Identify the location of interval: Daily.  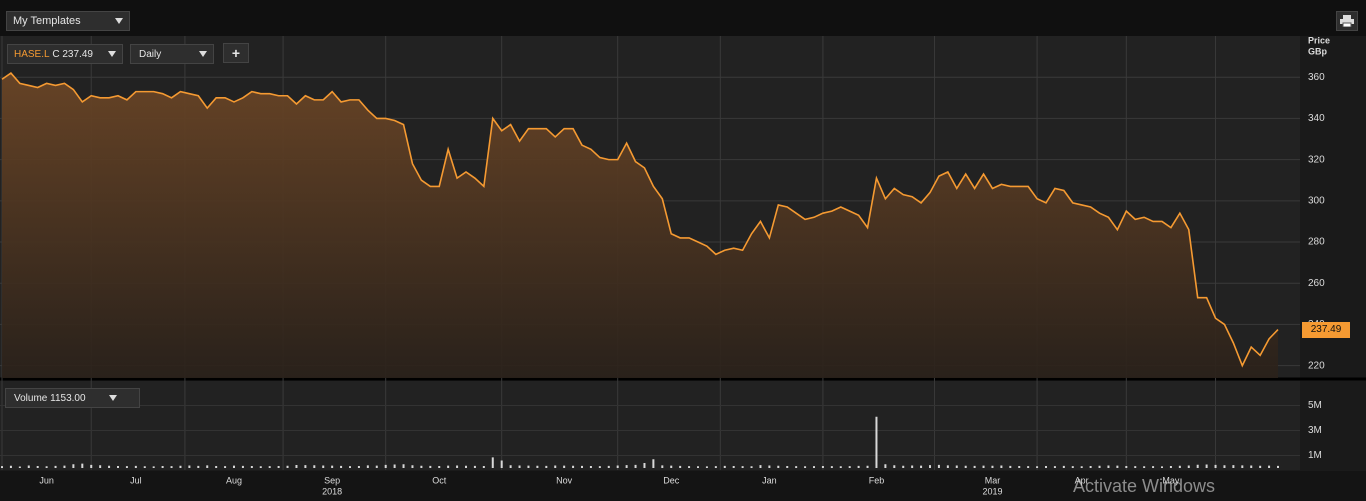
(150, 54).